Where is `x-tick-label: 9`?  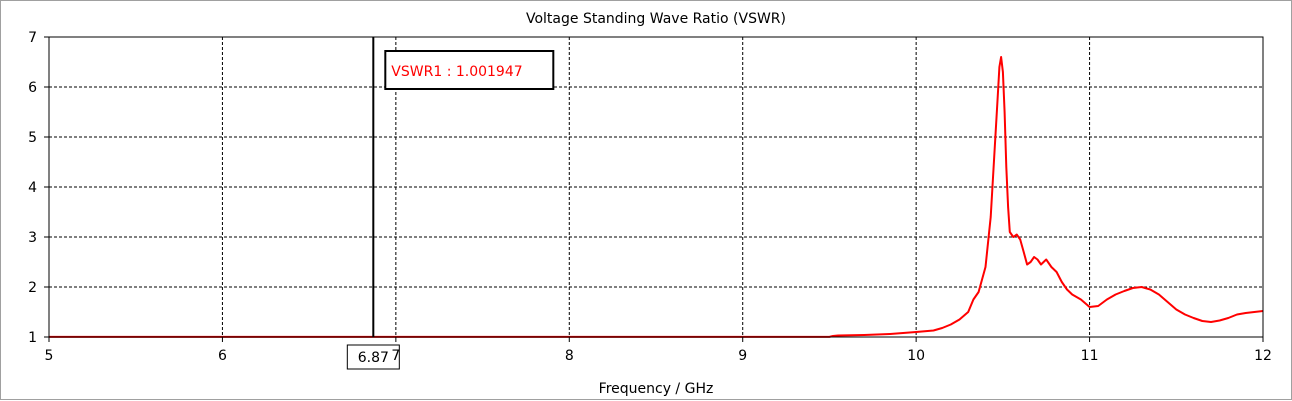 x-tick-label: 9 is located at coordinates (742, 356).